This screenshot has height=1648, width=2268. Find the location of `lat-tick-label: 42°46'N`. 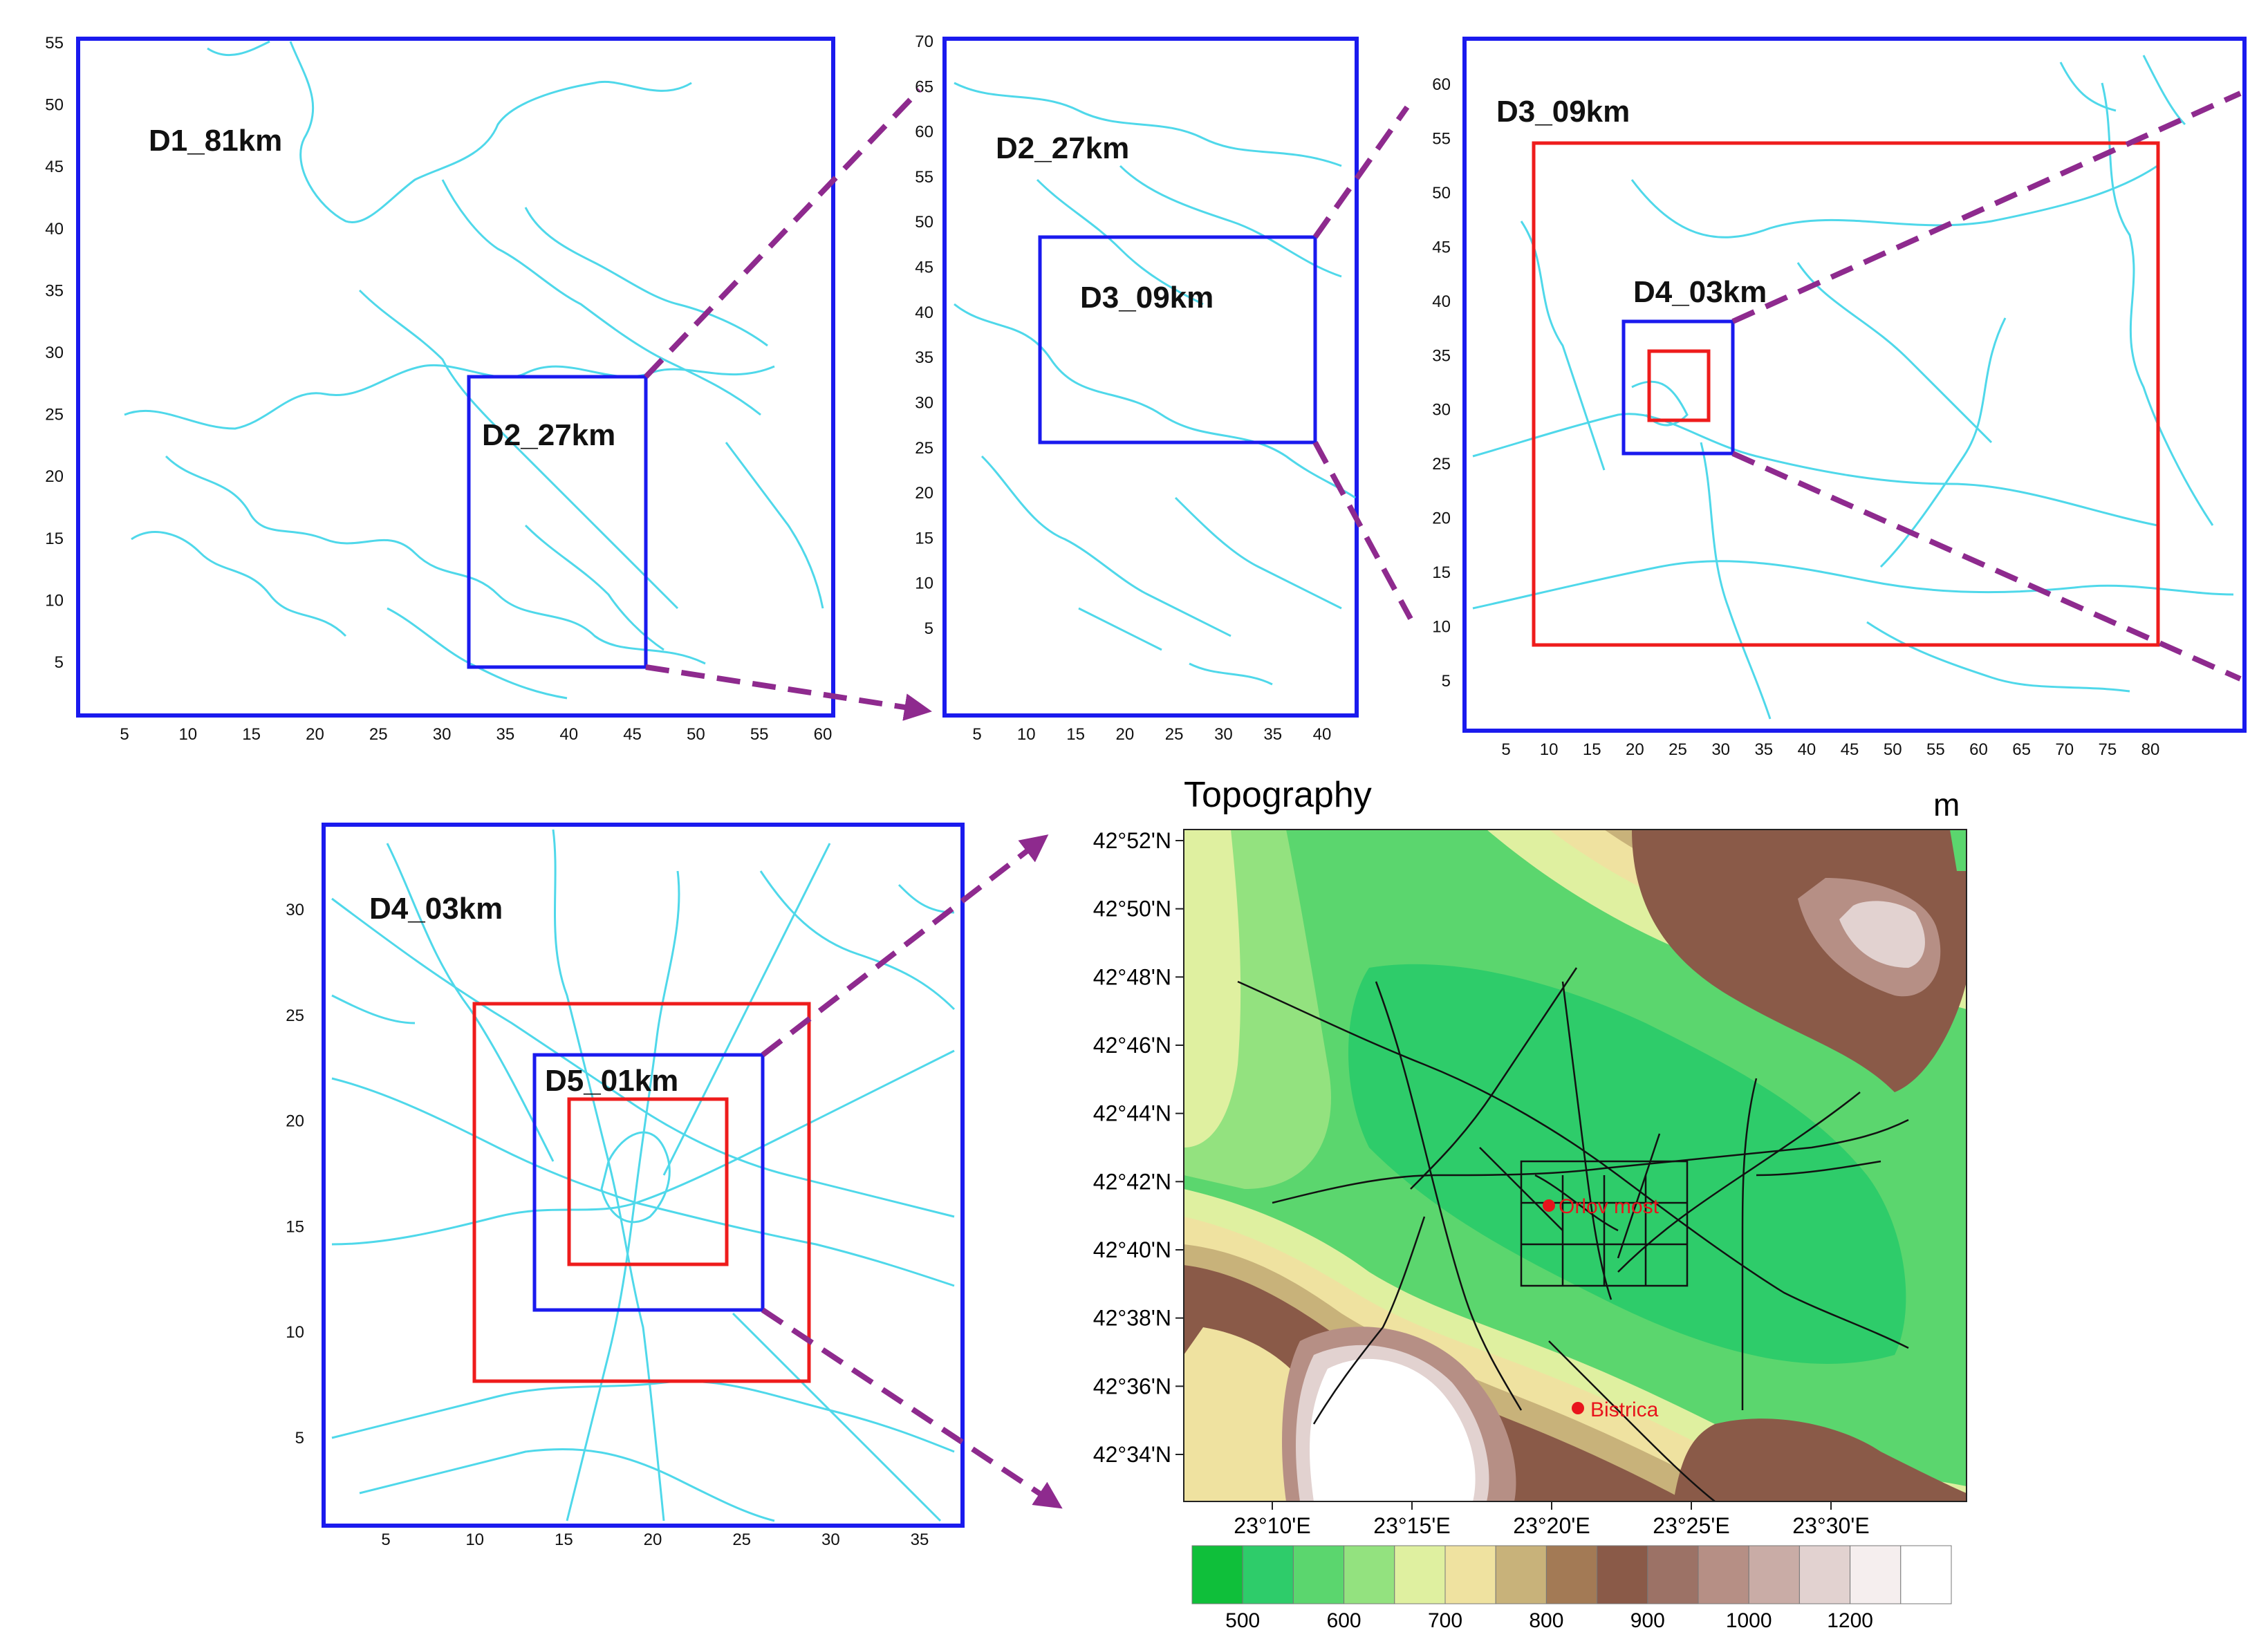

lat-tick-label: 42°46'N is located at coordinates (1132, 1045).